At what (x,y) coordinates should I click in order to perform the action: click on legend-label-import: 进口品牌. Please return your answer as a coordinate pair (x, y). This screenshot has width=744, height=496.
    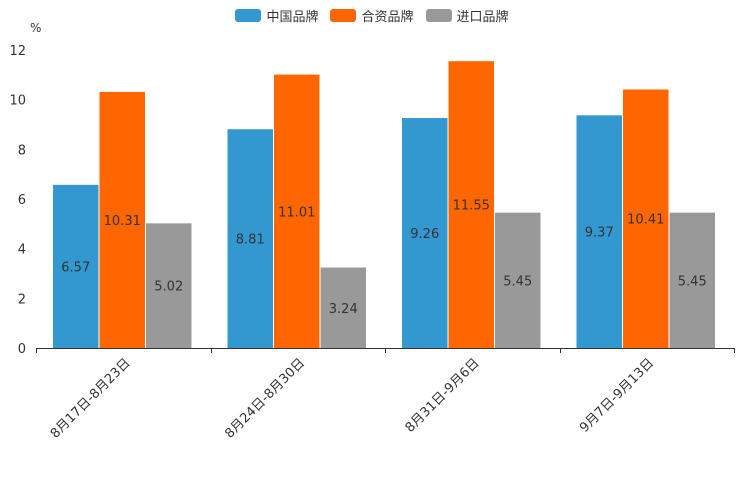
    Looking at the image, I should click on (482, 17).